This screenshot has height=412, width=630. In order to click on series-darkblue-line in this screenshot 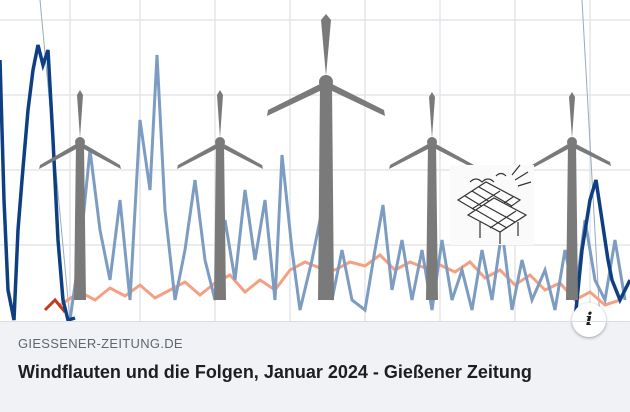, I will do `click(38, 182)`.